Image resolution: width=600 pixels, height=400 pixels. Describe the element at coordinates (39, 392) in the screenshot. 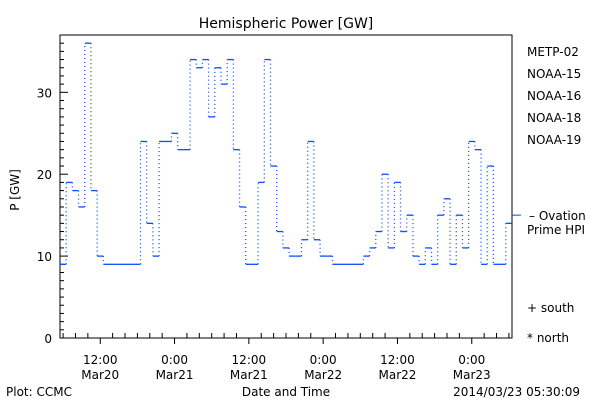

I see `plot-credit: Plot: CCMC` at that location.